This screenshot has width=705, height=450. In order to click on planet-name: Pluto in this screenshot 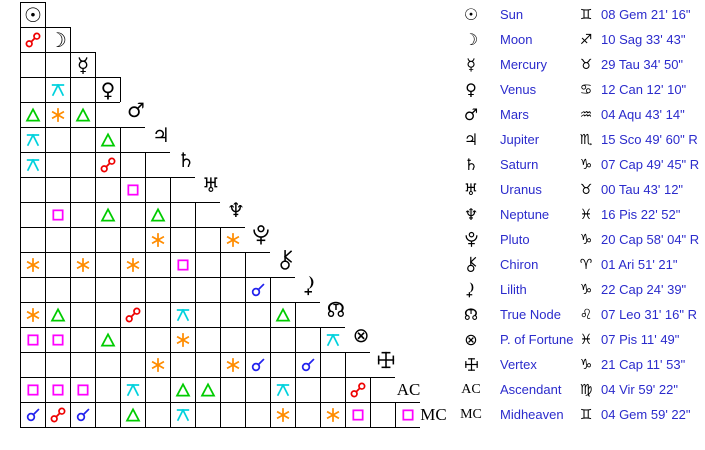, I will do `click(515, 239)`.